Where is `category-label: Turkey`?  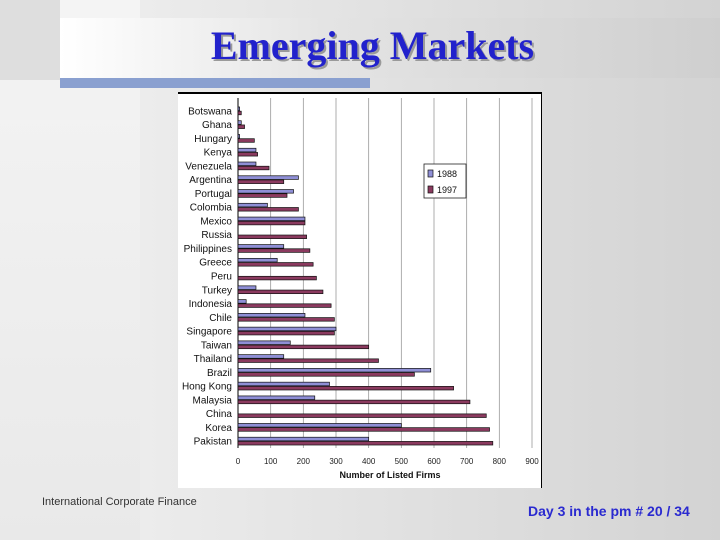
category-label: Turkey is located at coordinates (217, 290).